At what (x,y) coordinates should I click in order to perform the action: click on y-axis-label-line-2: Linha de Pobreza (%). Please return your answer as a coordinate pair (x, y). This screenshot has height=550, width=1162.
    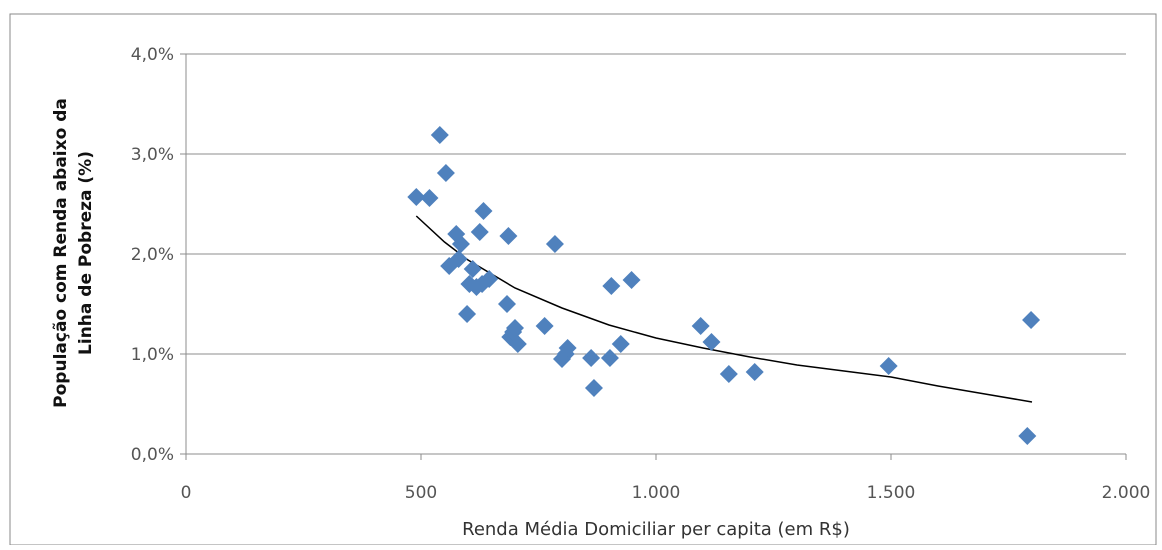
    Looking at the image, I should click on (86, 253).